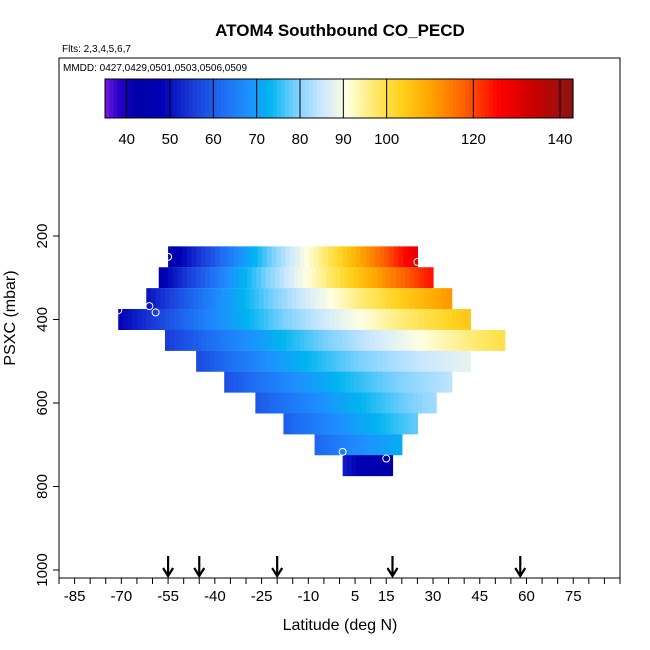  I want to click on flight-arrow, so click(168, 567).